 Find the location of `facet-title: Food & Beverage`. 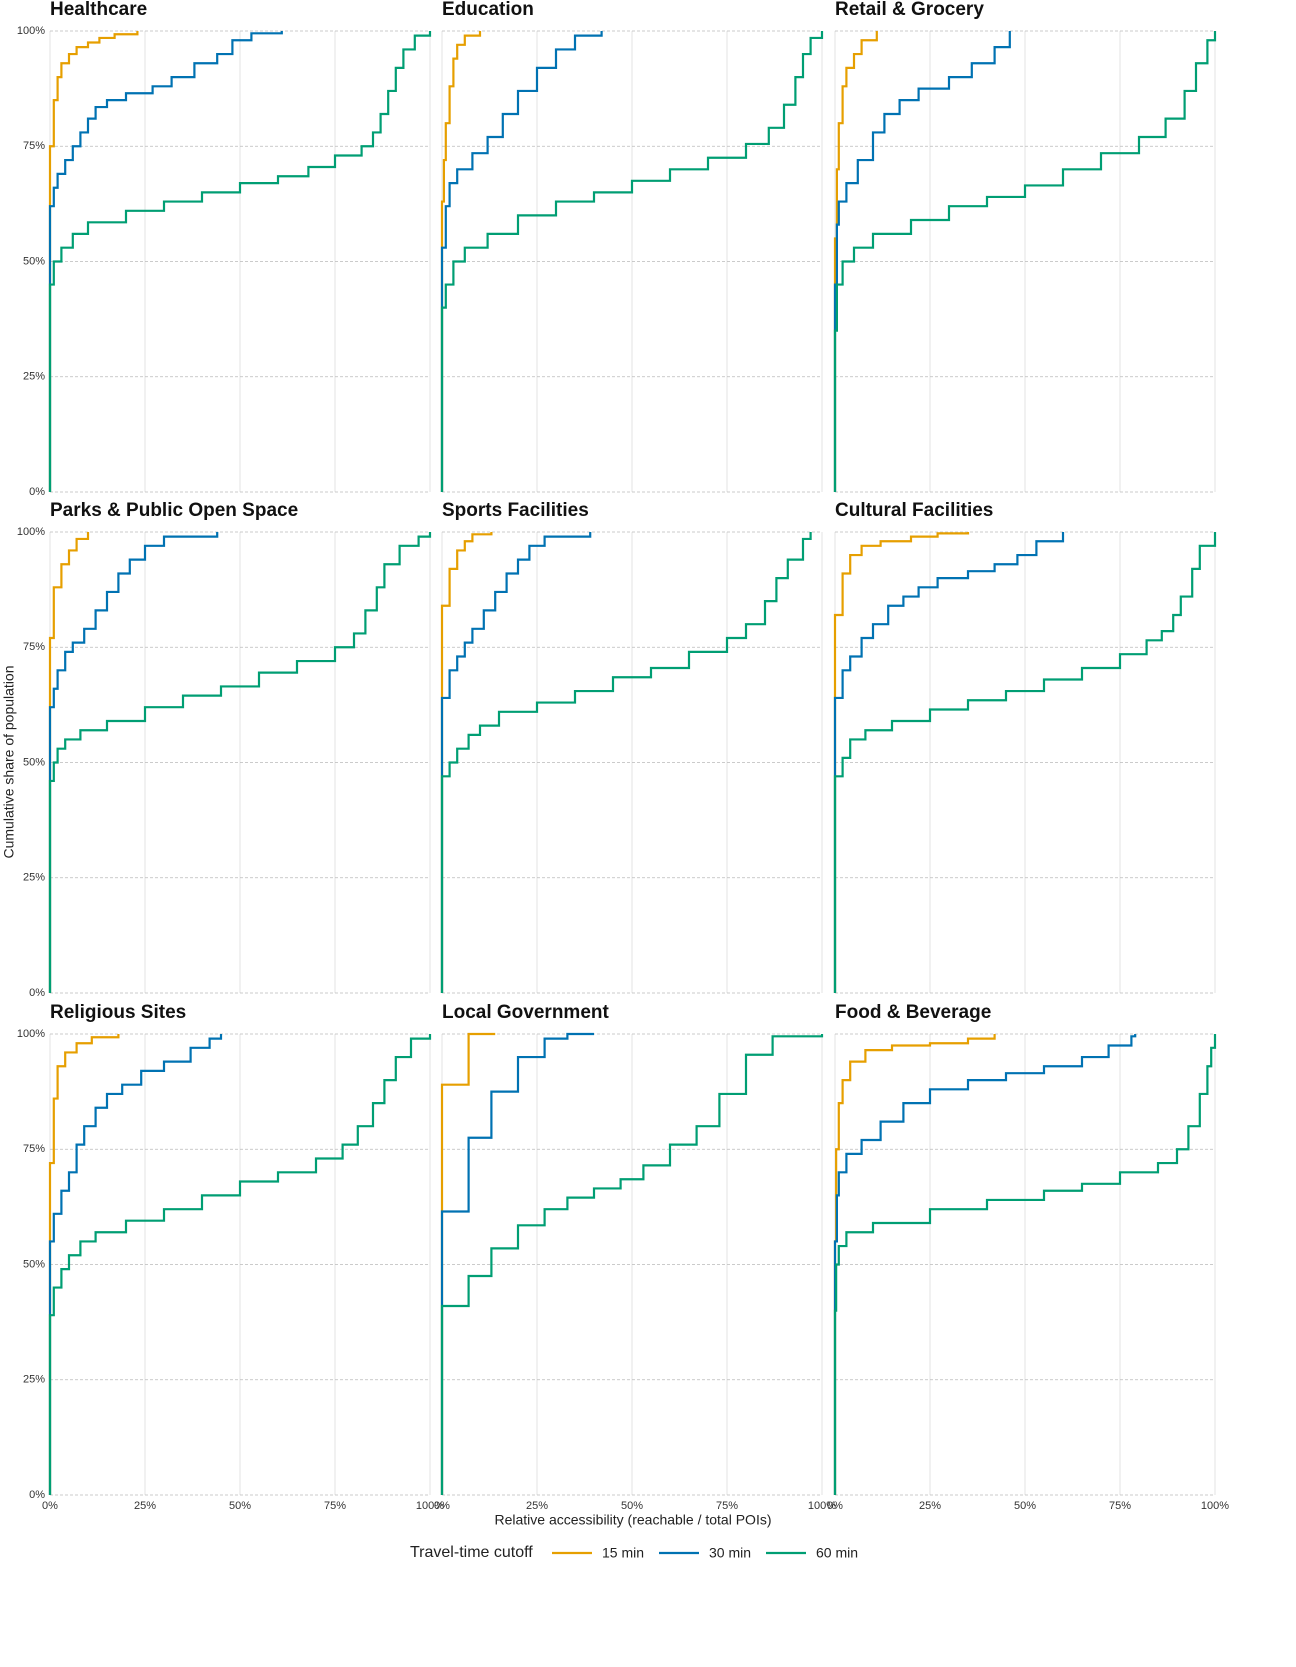

facet-title: Food & Beverage is located at coordinates (913, 1012).